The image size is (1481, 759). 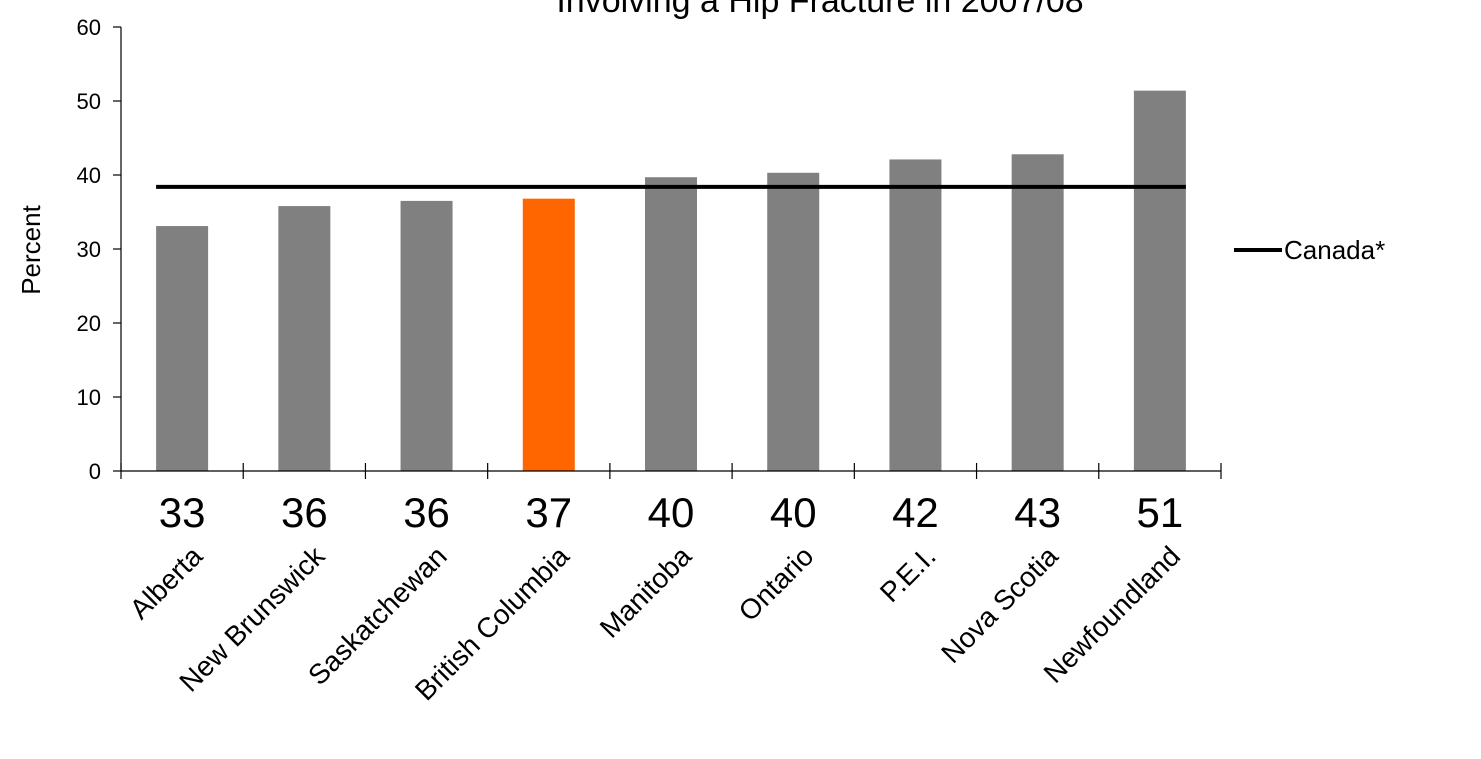 I want to click on bar-ontario, so click(x=793, y=321).